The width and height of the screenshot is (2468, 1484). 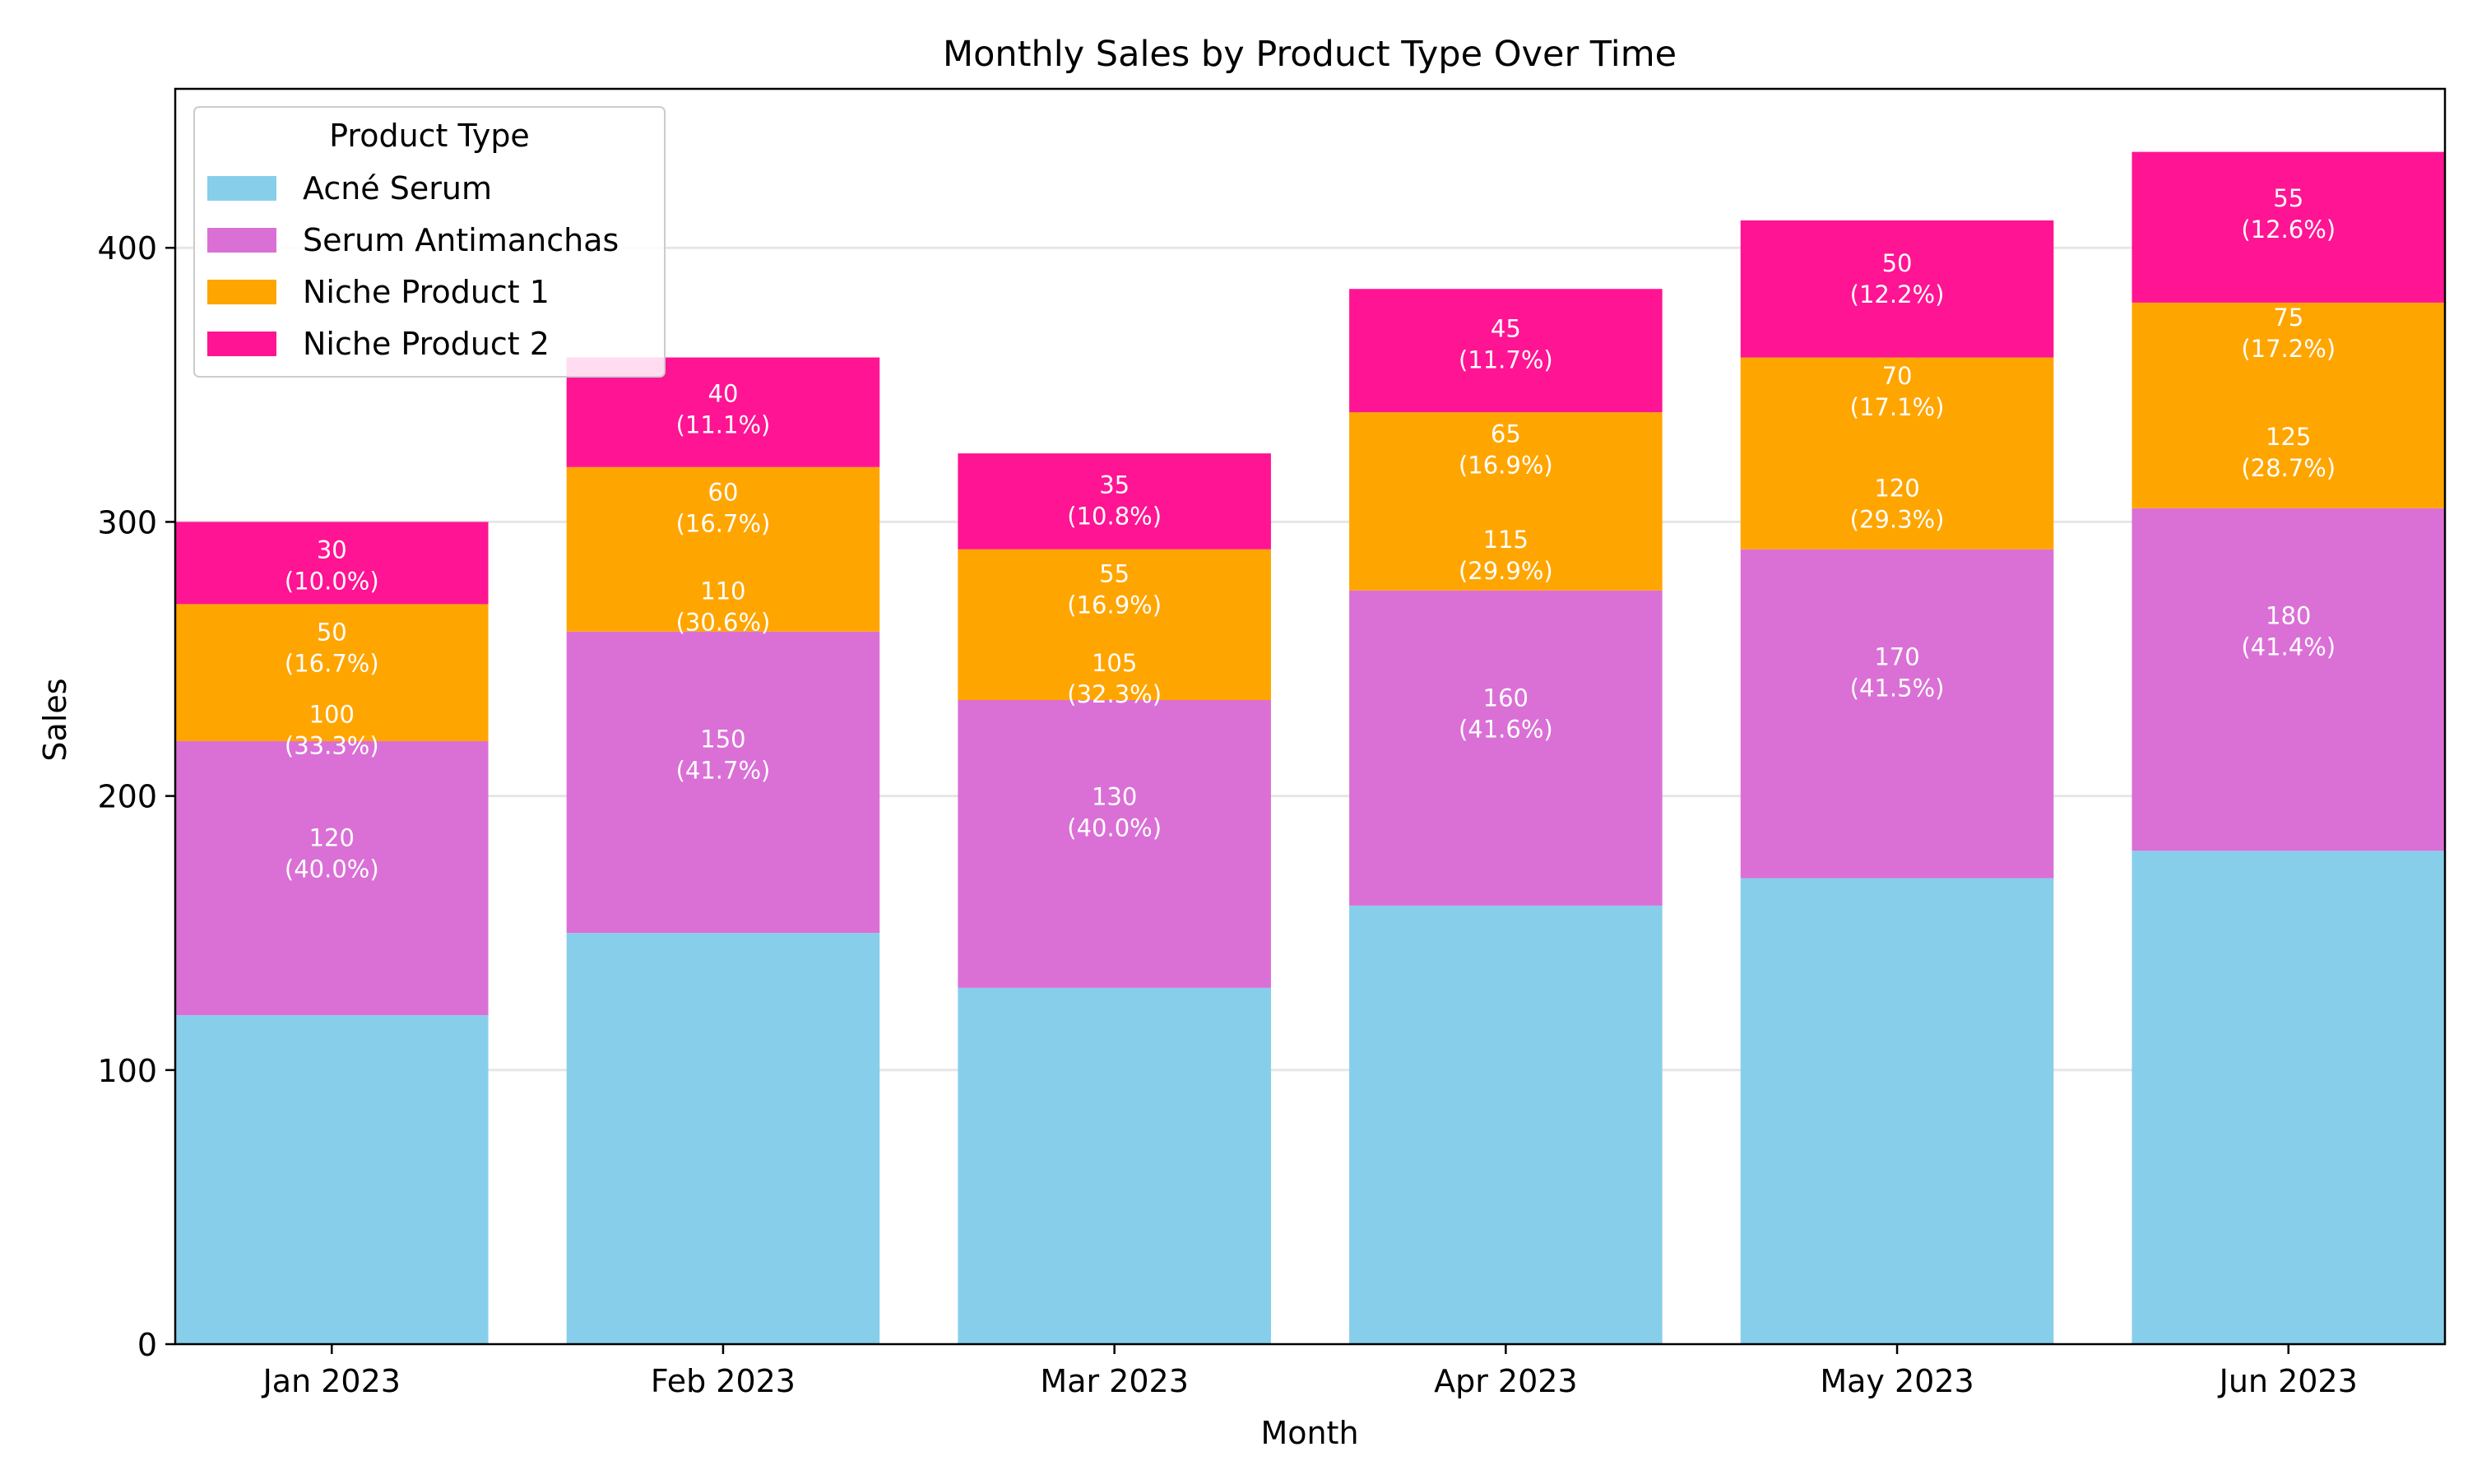 I want to click on data-label-value: 105, so click(x=1114, y=663).